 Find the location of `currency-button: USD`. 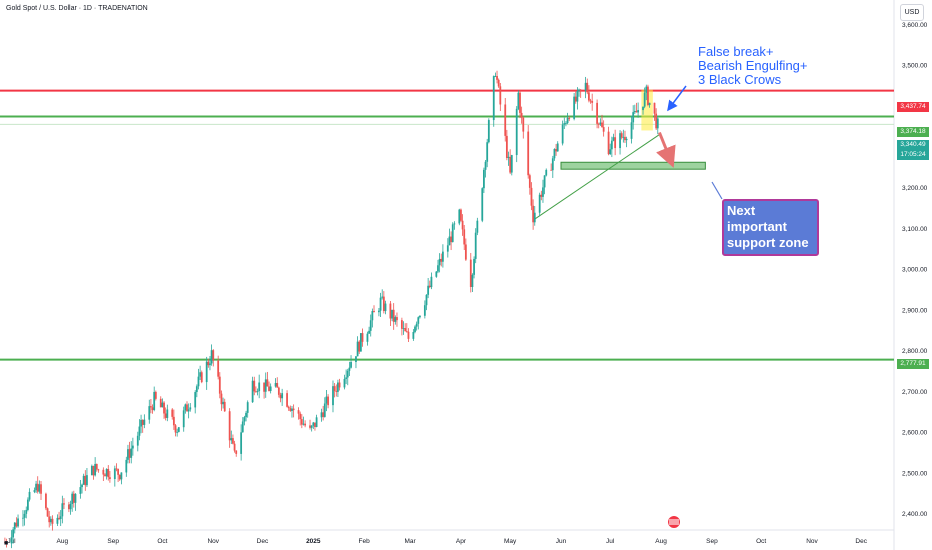

currency-button: USD is located at coordinates (912, 12).